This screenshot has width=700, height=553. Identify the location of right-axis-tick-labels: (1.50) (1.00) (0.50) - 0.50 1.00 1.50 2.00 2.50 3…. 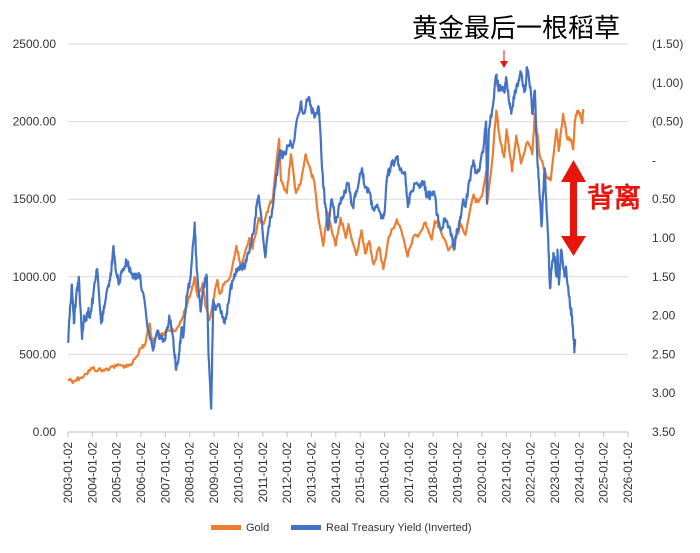
(667, 238).